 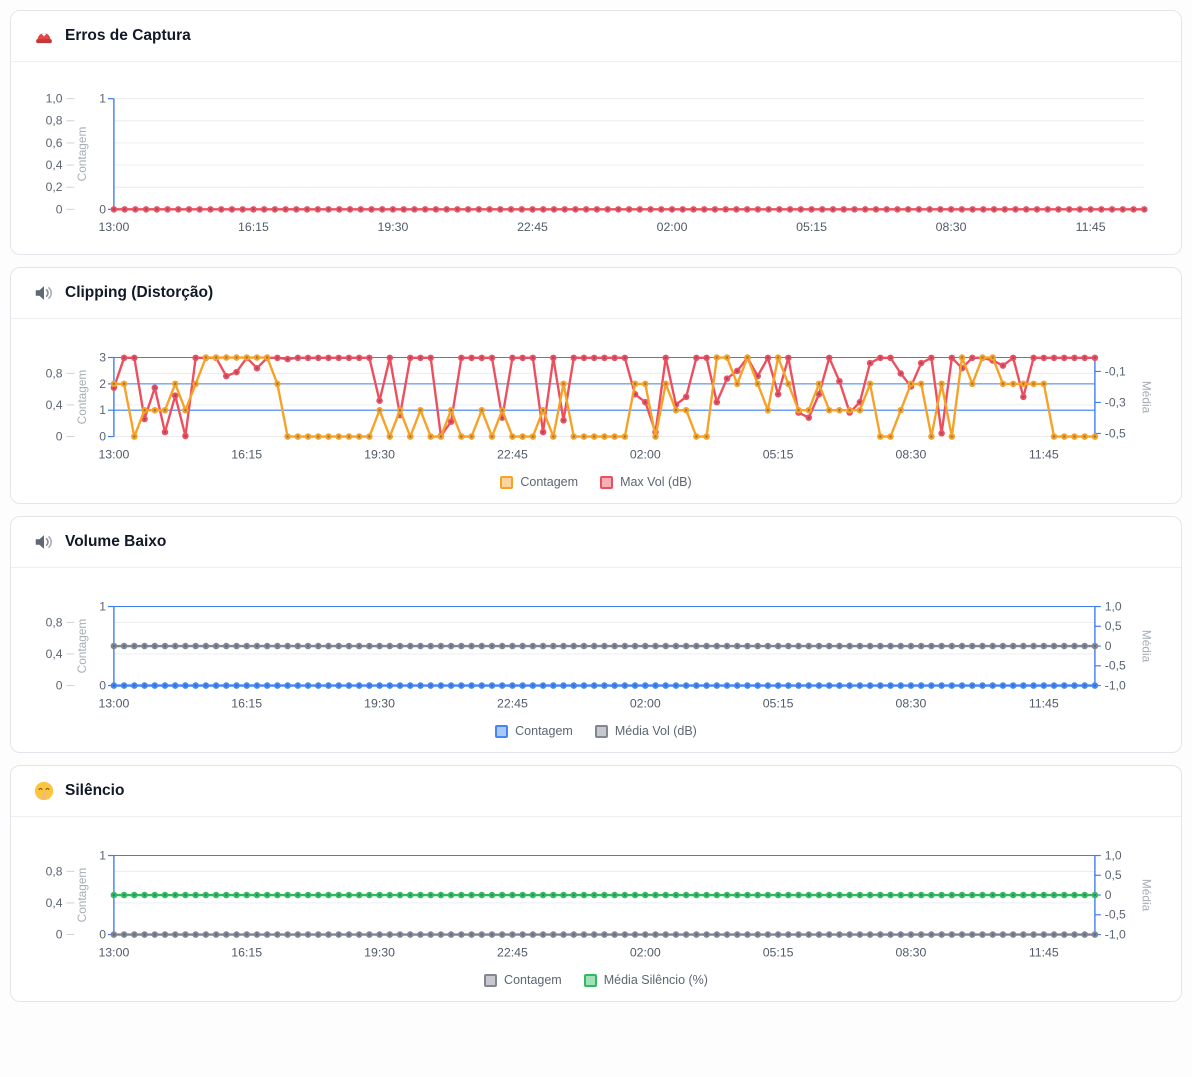 What do you see at coordinates (44, 791) in the screenshot?
I see `shush-icon` at bounding box center [44, 791].